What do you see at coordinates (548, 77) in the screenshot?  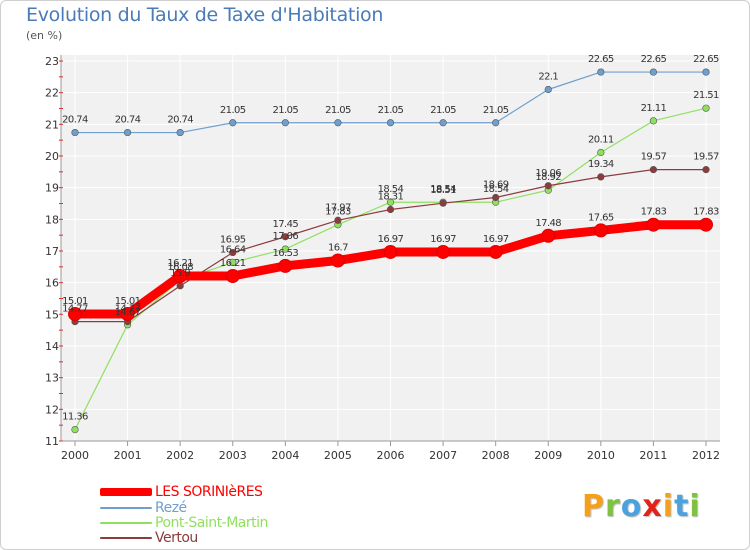 I see `data-label: 22.1` at bounding box center [548, 77].